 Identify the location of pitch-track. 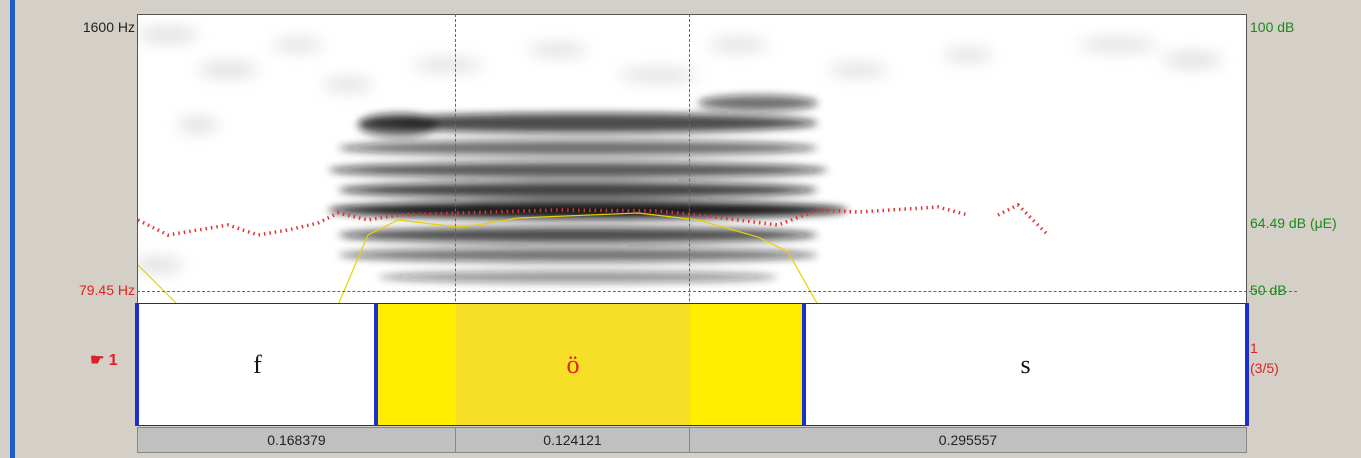
(594, 219).